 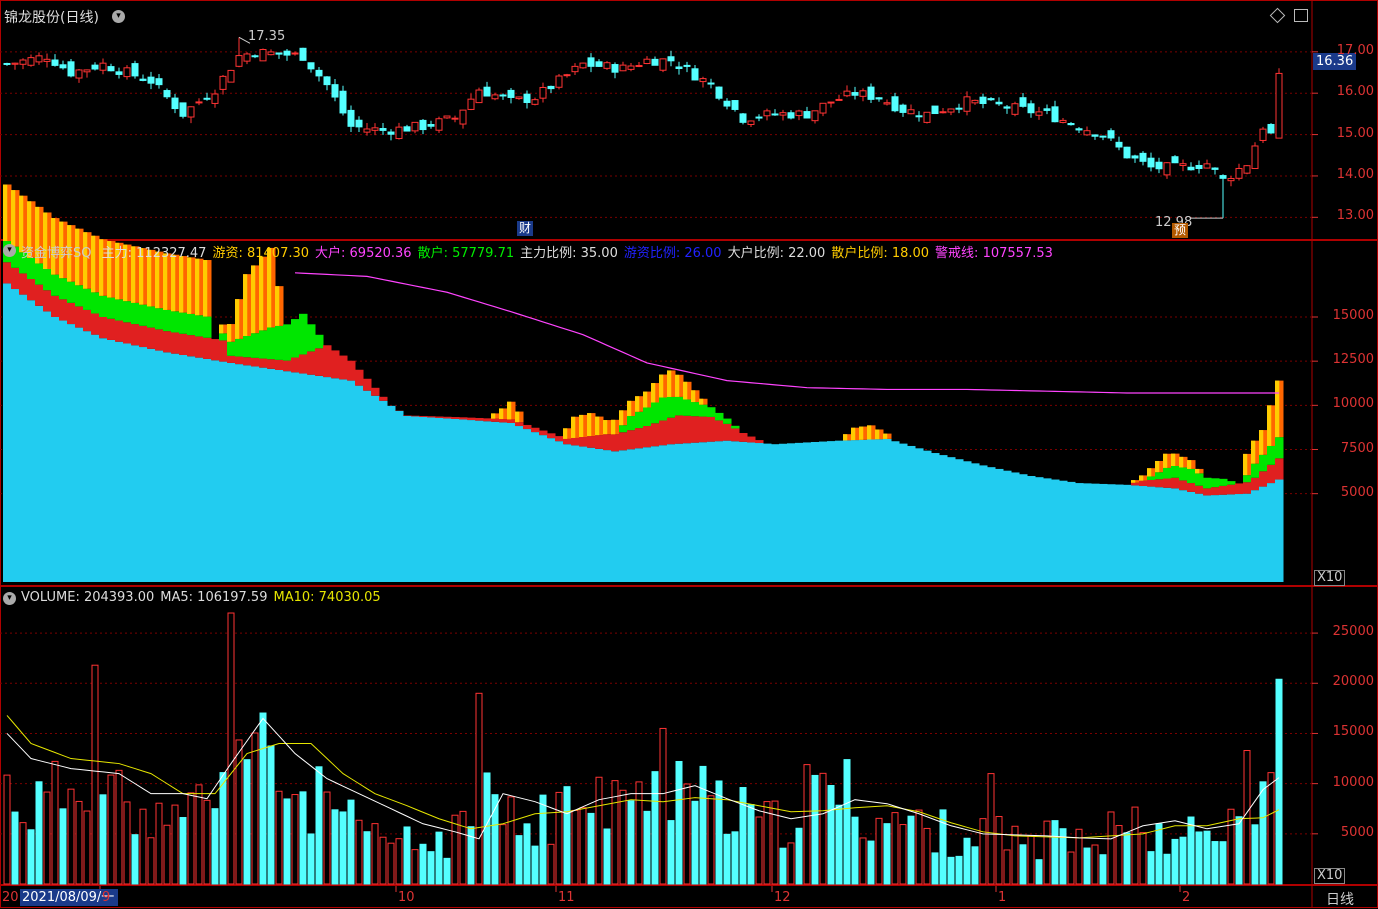 What do you see at coordinates (550, 253) in the screenshot?
I see `field-label: 主力比例:` at bounding box center [550, 253].